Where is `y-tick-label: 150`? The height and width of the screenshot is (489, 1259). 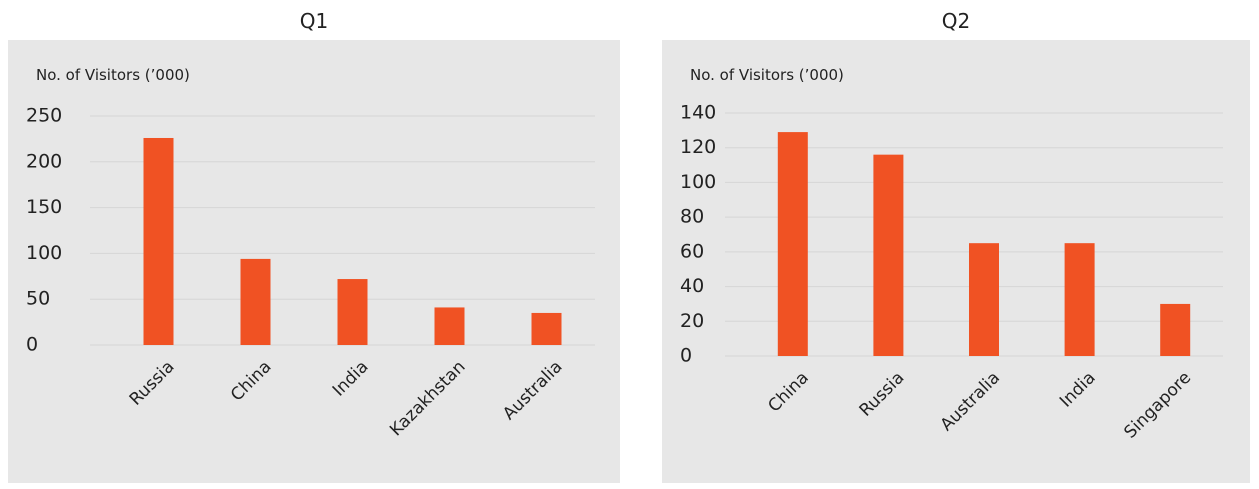 y-tick-label: 150 is located at coordinates (44, 207).